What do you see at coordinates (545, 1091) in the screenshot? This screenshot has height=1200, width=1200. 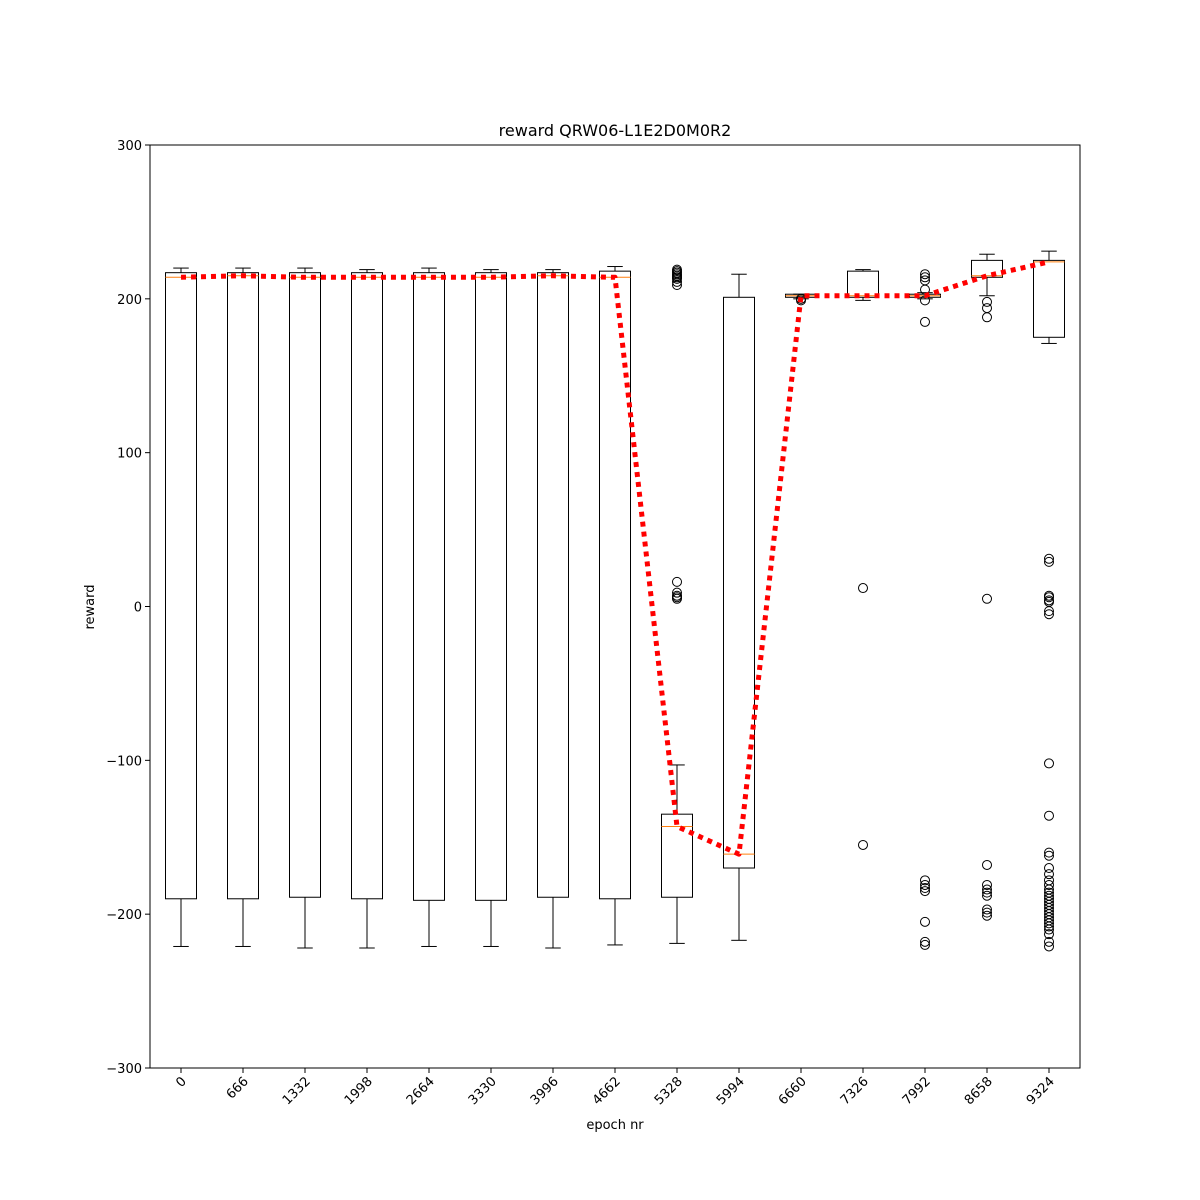 I see `x-tick-label: 3996` at bounding box center [545, 1091].